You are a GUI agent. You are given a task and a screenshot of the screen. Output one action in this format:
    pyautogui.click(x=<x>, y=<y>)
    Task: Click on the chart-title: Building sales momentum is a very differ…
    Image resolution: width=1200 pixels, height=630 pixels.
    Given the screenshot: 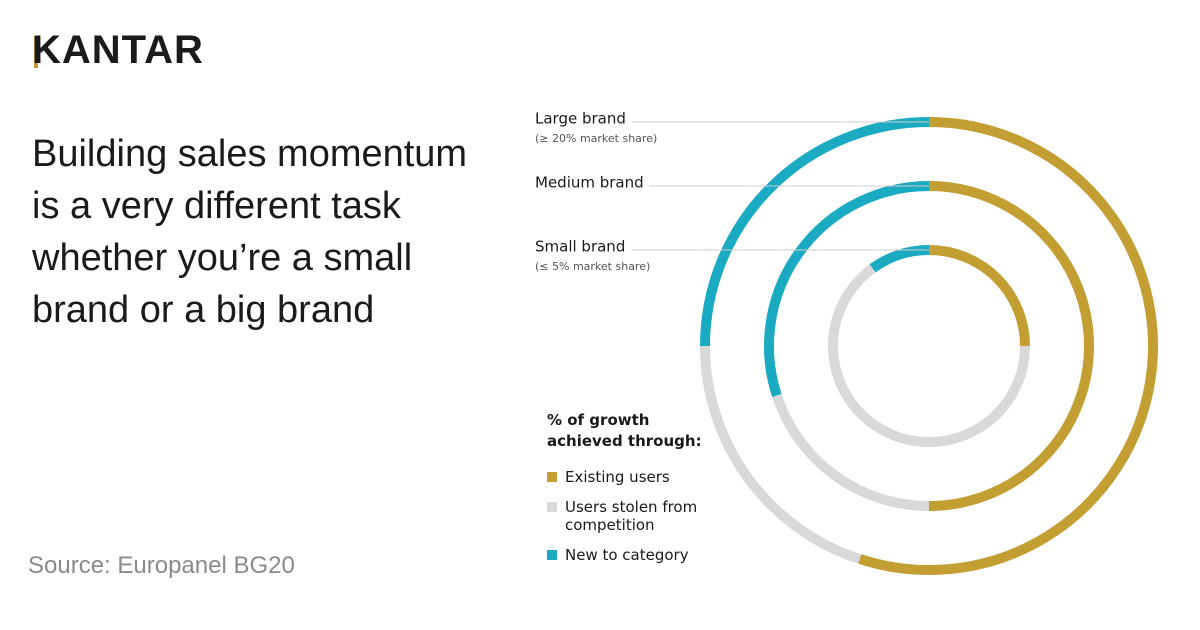 What is the action you would take?
    pyautogui.click(x=250, y=232)
    